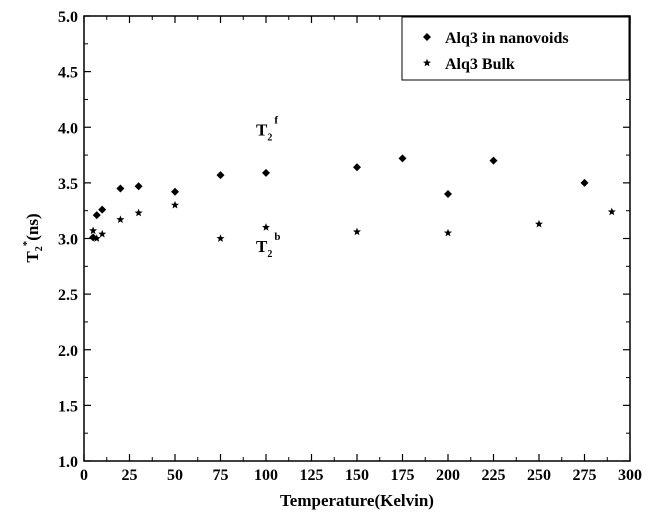 Image resolution: width=664 pixels, height=515 pixels. I want to click on y-axis-label-sup: *, so click(27, 243).